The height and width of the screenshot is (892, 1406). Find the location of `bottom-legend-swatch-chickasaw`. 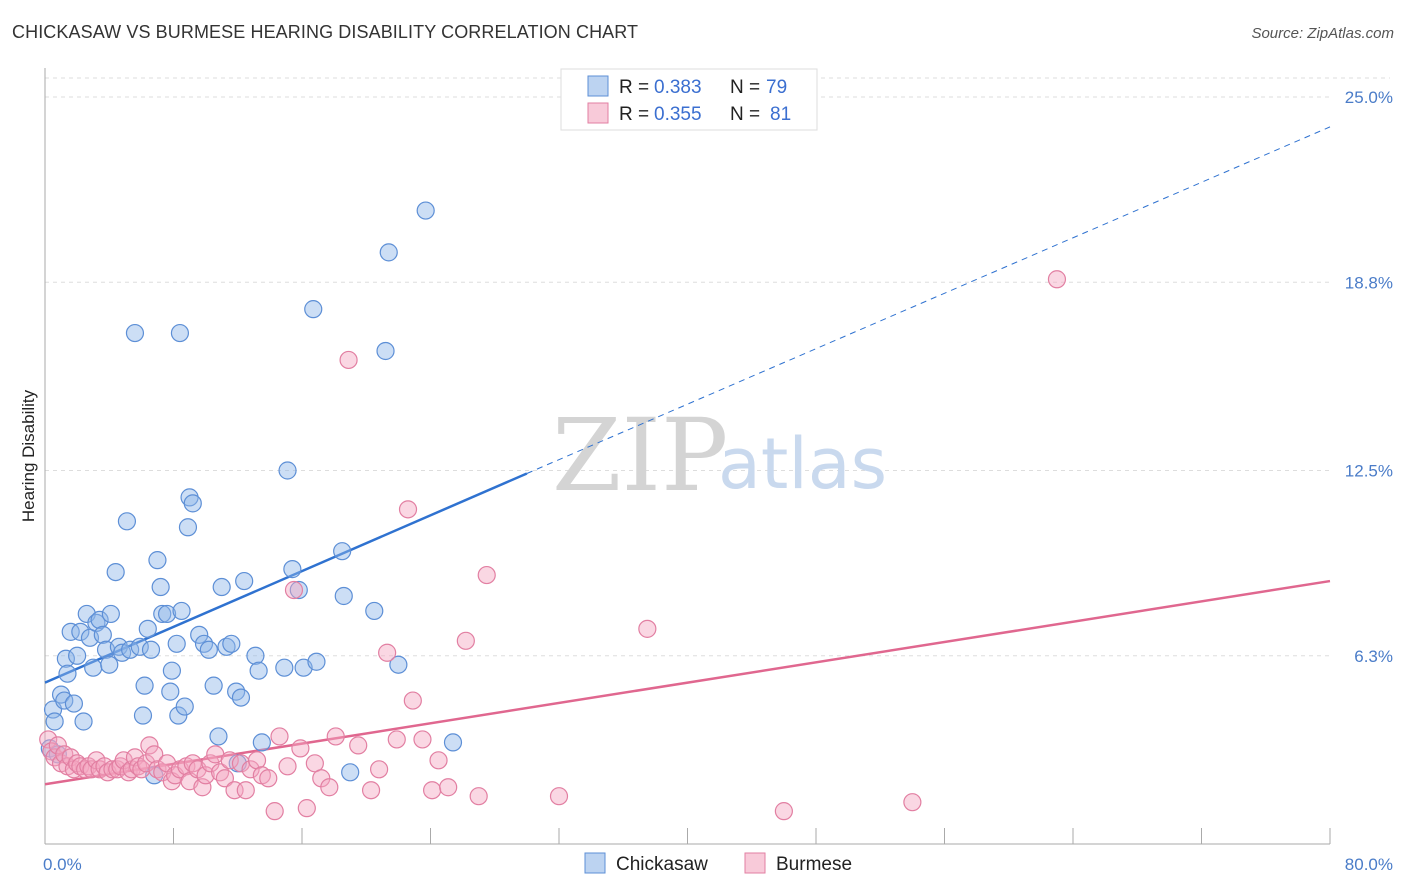

bottom-legend-swatch-chickasaw is located at coordinates (595, 863).